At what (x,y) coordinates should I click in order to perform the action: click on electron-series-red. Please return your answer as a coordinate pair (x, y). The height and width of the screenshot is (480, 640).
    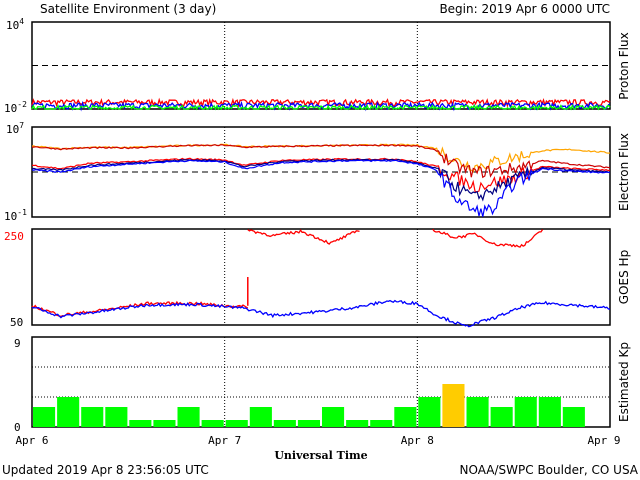
    Looking at the image, I should click on (321, 175).